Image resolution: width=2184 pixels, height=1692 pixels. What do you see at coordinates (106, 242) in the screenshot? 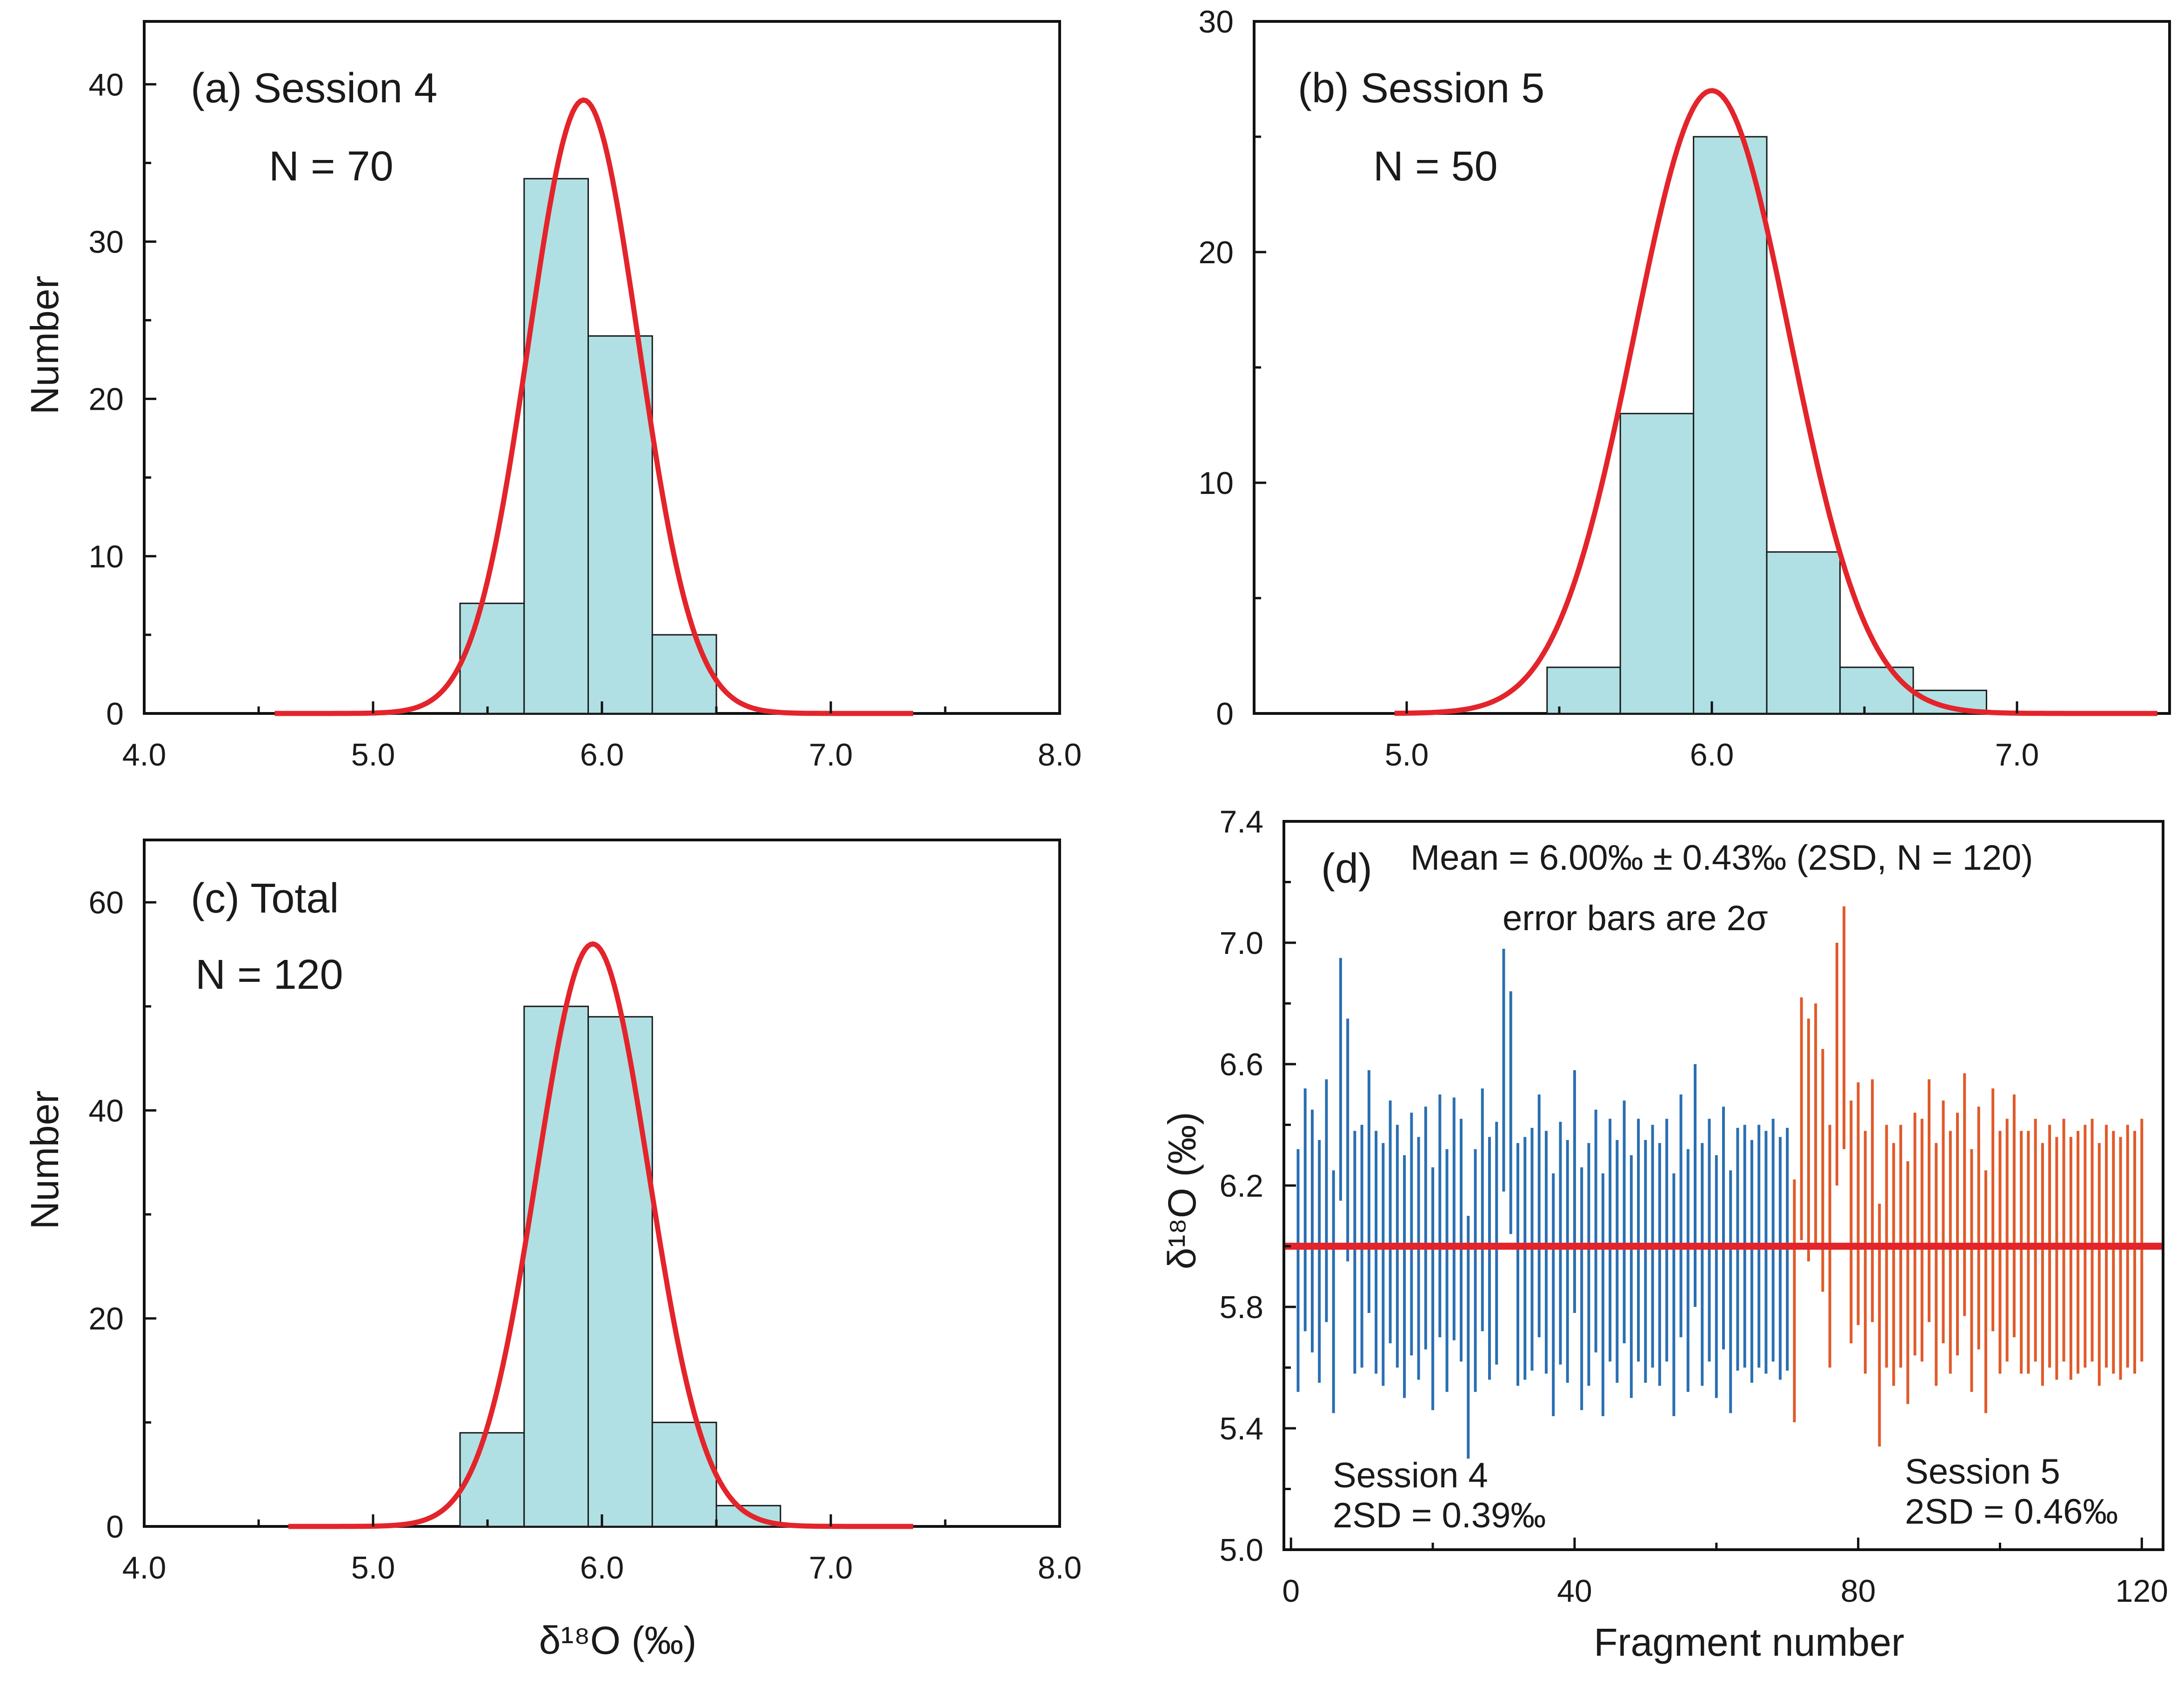
I see `panel-a-y-tick-label-4: 30` at bounding box center [106, 242].